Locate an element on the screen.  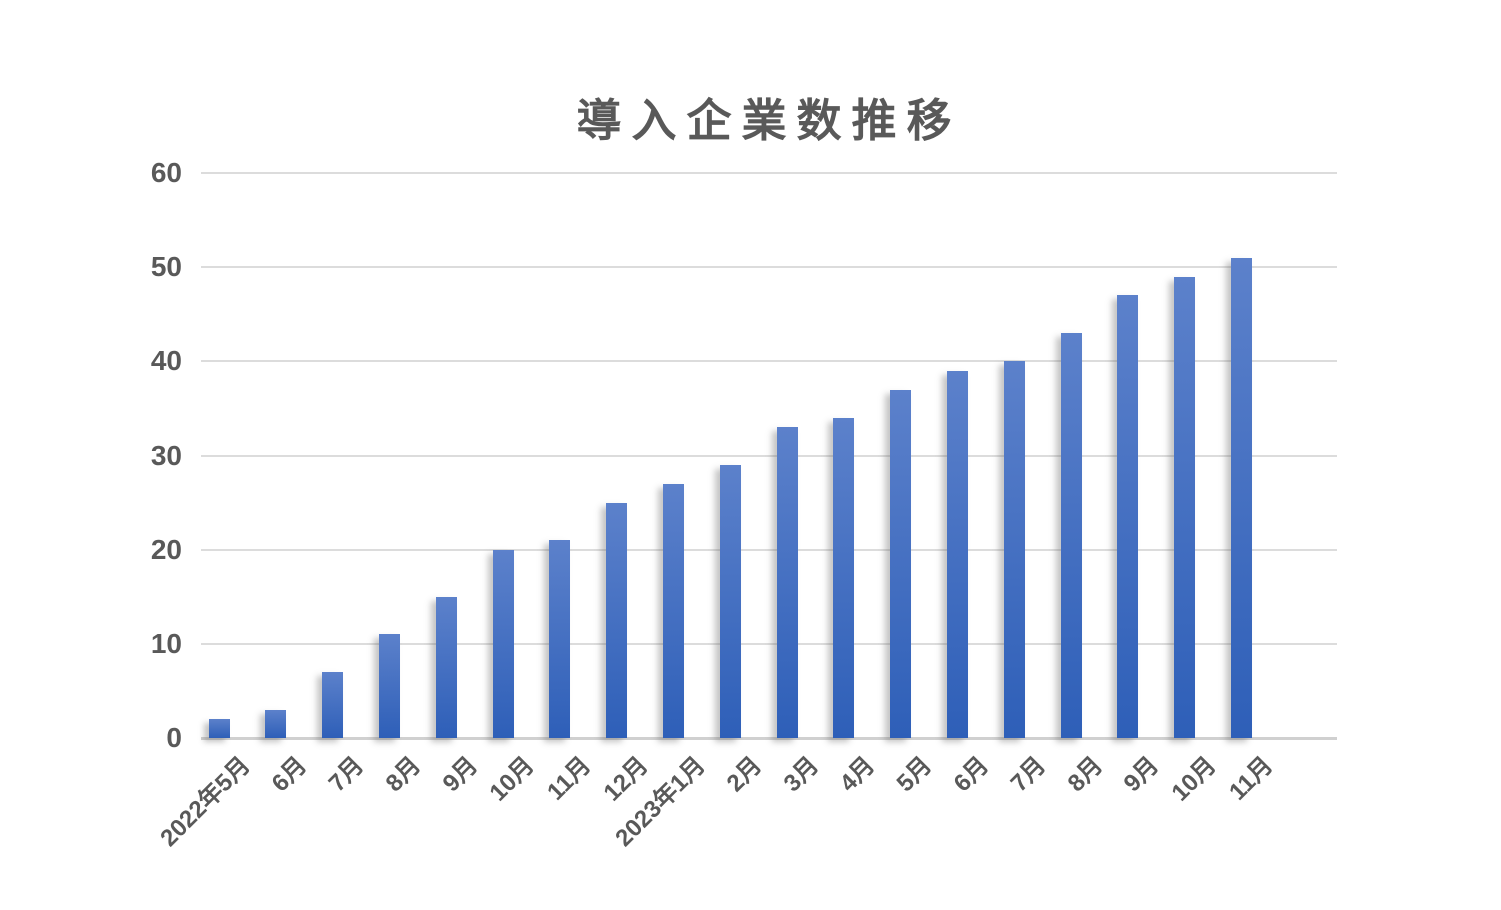
y-axis-tick-label: 0 is located at coordinates (174, 737).